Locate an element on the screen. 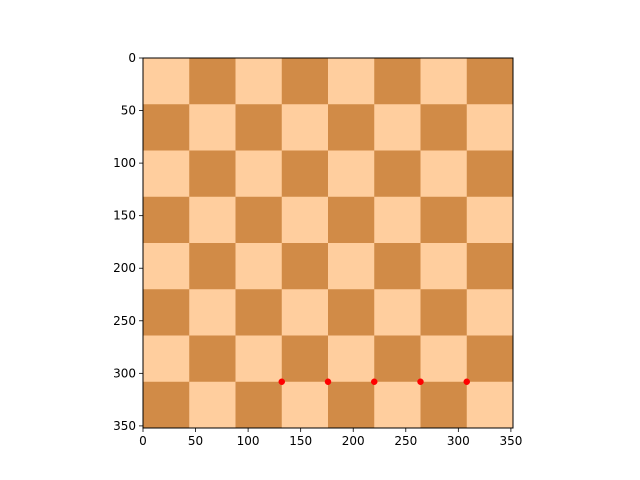 This screenshot has height=480, width=640. x-axis: 0 50 100 150 200 250 300 350 is located at coordinates (330, 438).